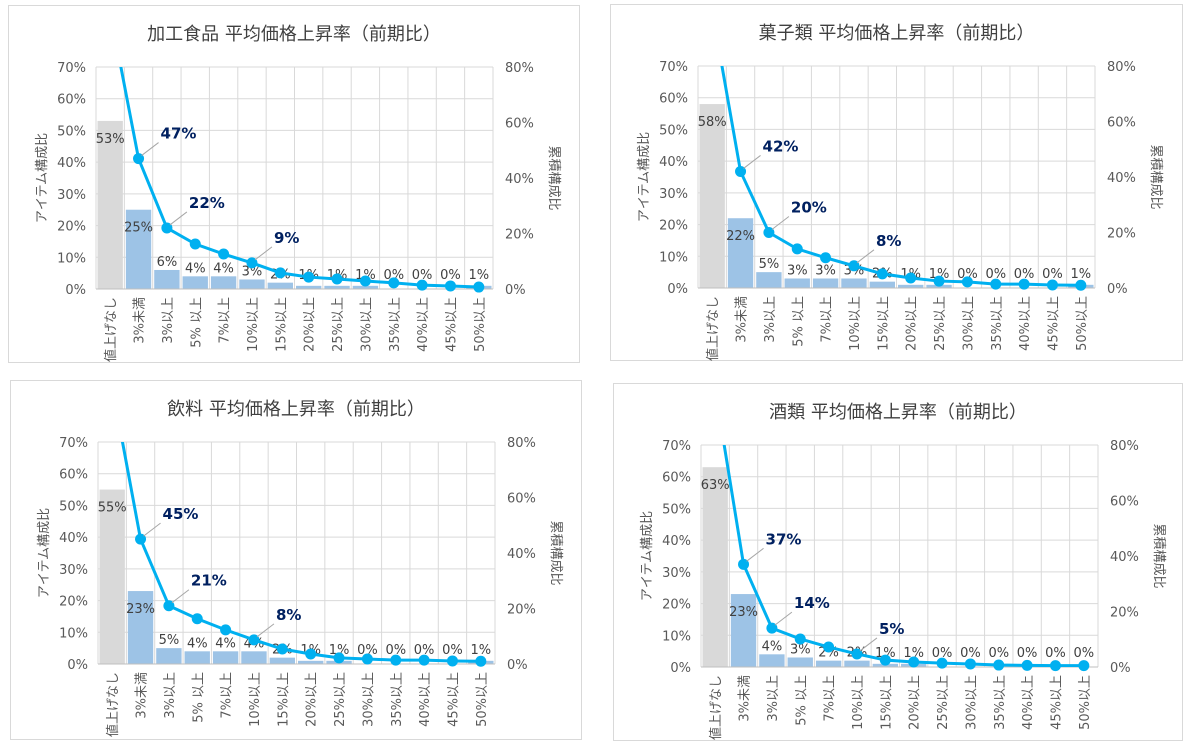 Image resolution: width=1194 pixels, height=750 pixels. What do you see at coordinates (891, 629) in the screenshot?
I see `line-data-label: 5%` at bounding box center [891, 629].